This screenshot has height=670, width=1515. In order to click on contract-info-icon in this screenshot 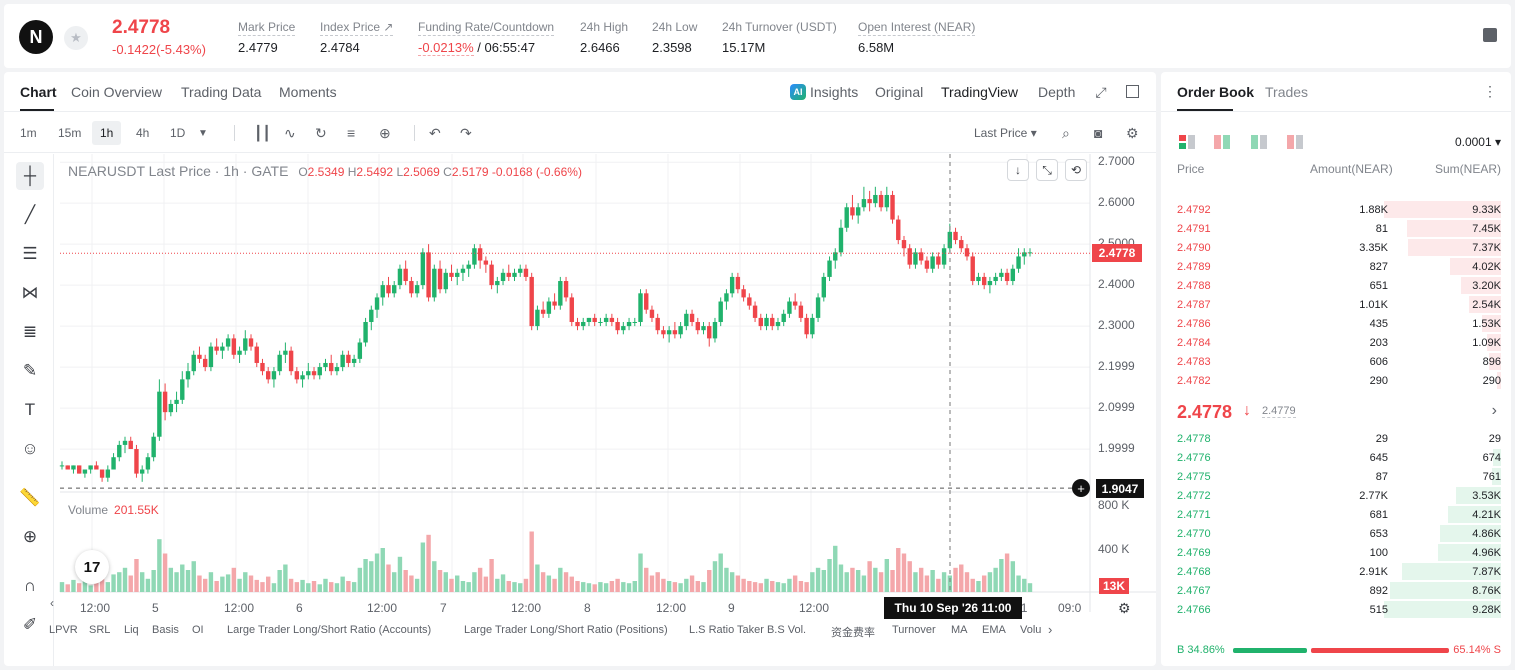, I will do `click(1490, 35)`.